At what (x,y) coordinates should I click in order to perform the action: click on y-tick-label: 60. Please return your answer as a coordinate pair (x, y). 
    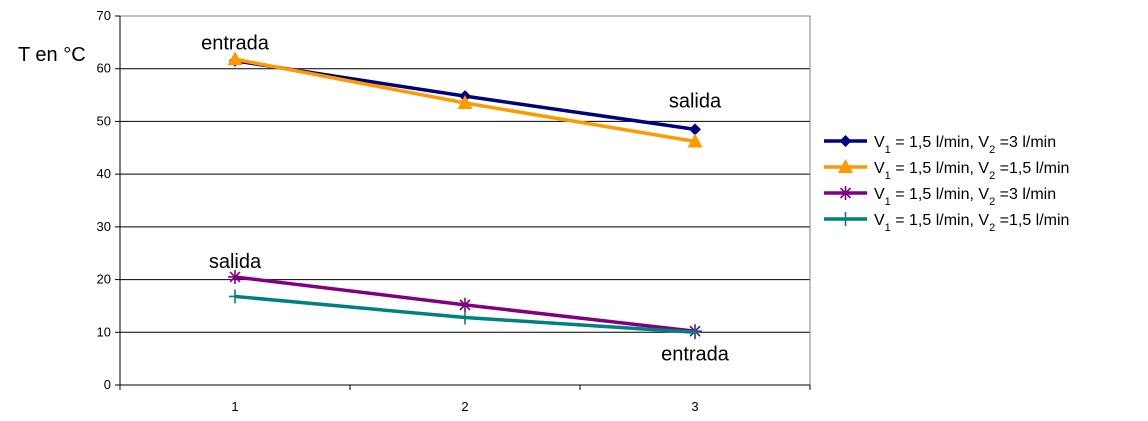
    Looking at the image, I should click on (104, 68).